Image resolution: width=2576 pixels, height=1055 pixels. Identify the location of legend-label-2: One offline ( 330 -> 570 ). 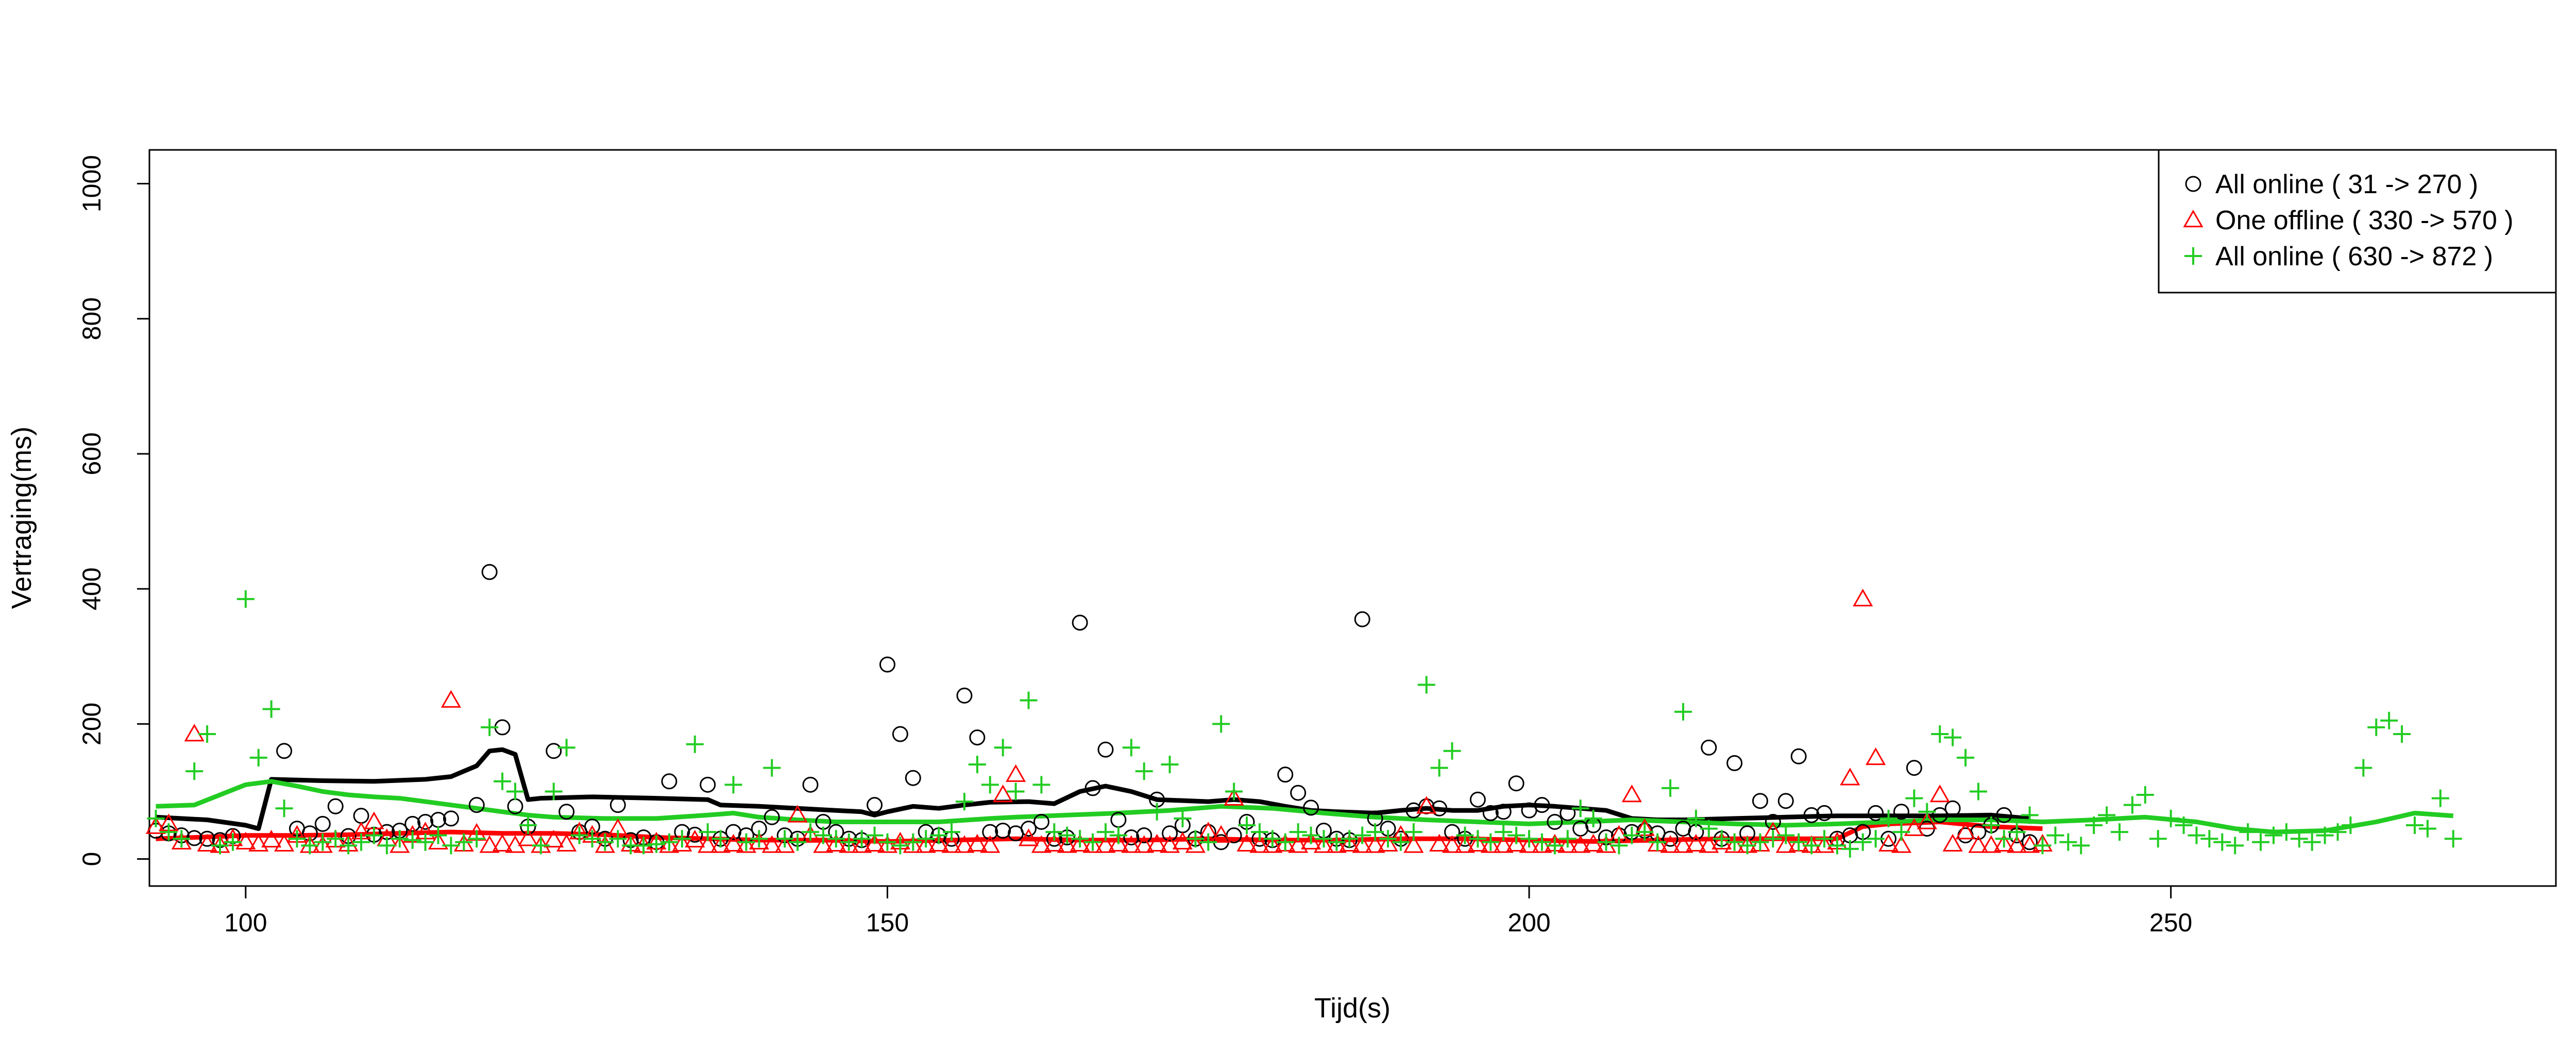
(2365, 220).